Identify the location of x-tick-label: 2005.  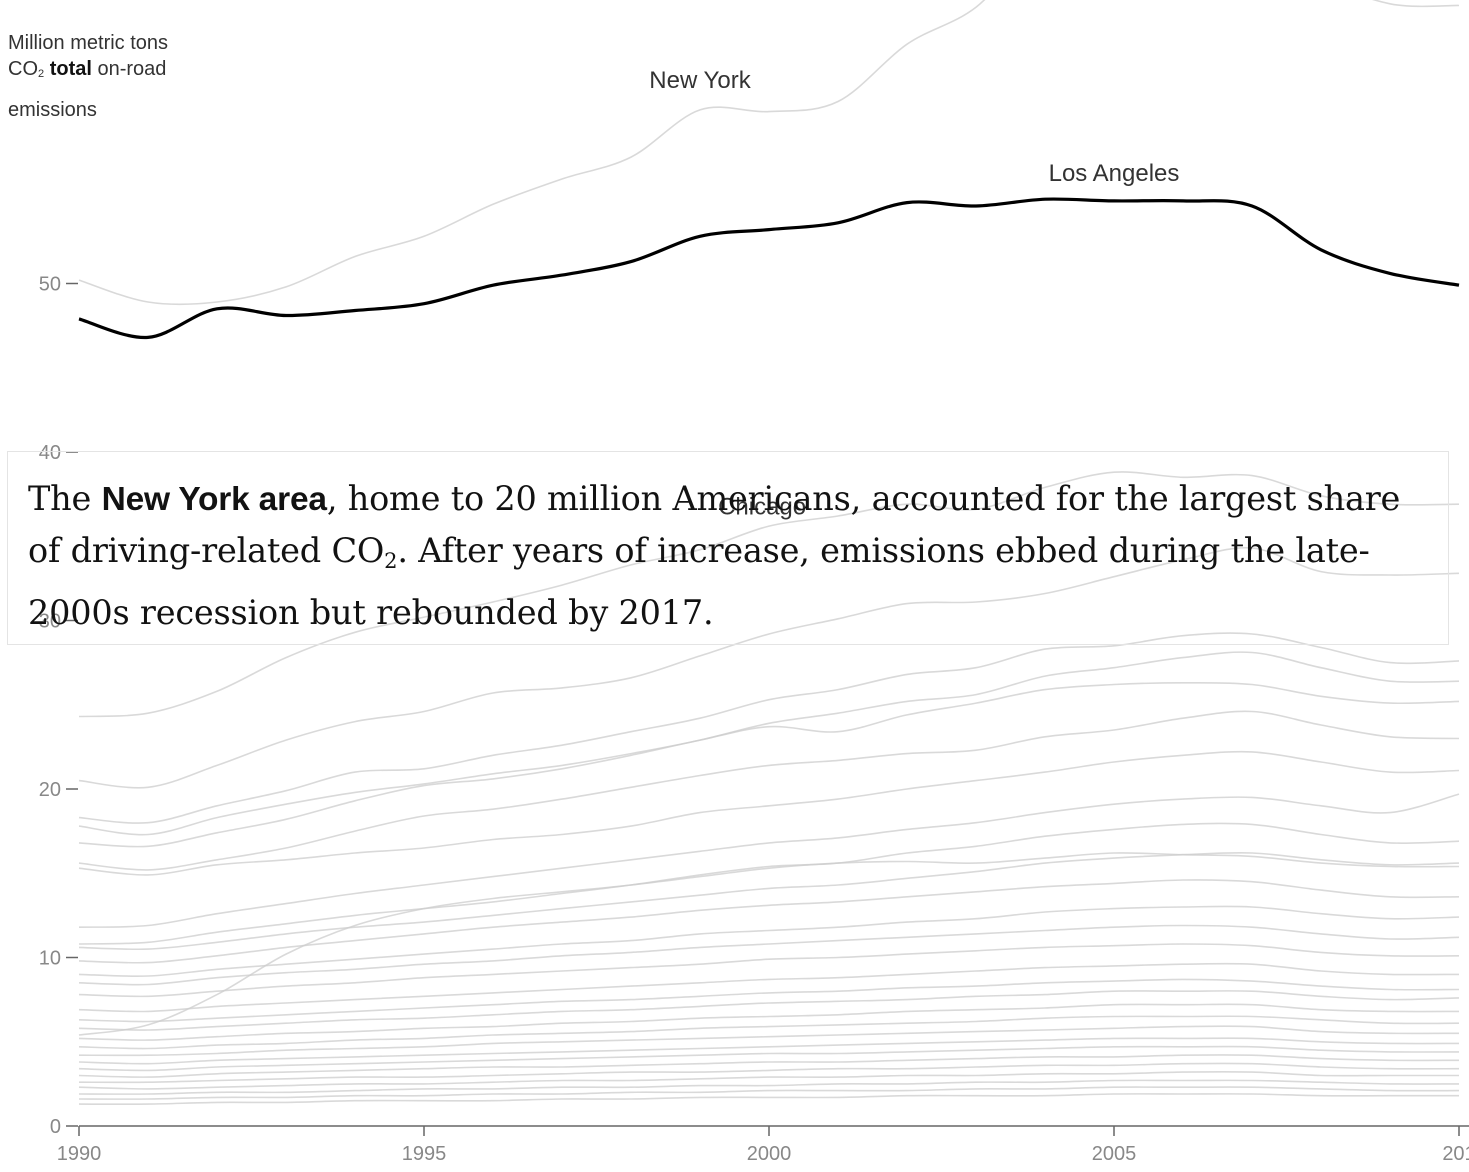
(1114, 1154).